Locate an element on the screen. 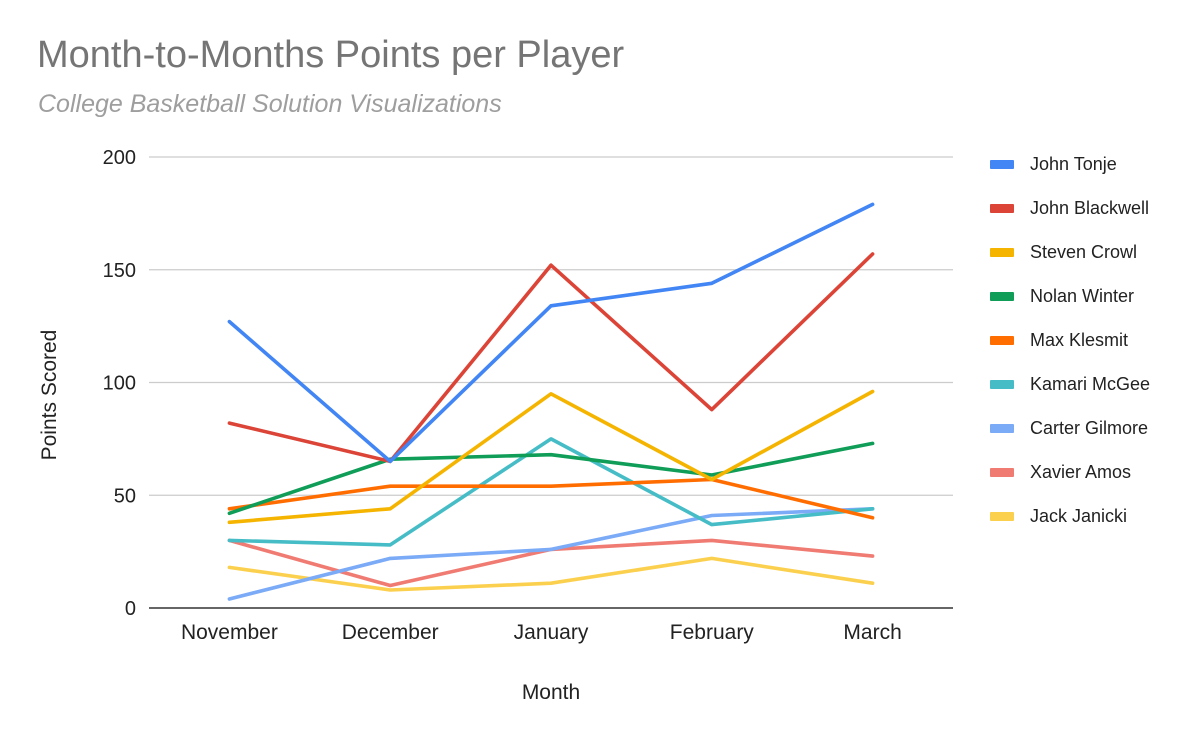 The height and width of the screenshot is (742, 1200). legend-label: Jack Janicki is located at coordinates (1079, 515).